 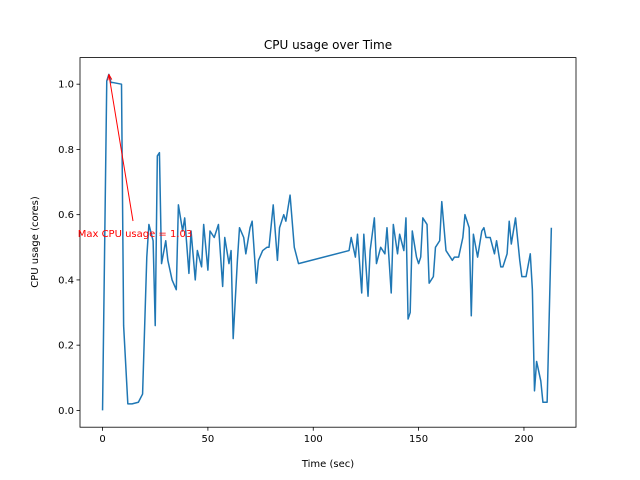 I want to click on x-tick-label: 200, so click(x=523, y=439).